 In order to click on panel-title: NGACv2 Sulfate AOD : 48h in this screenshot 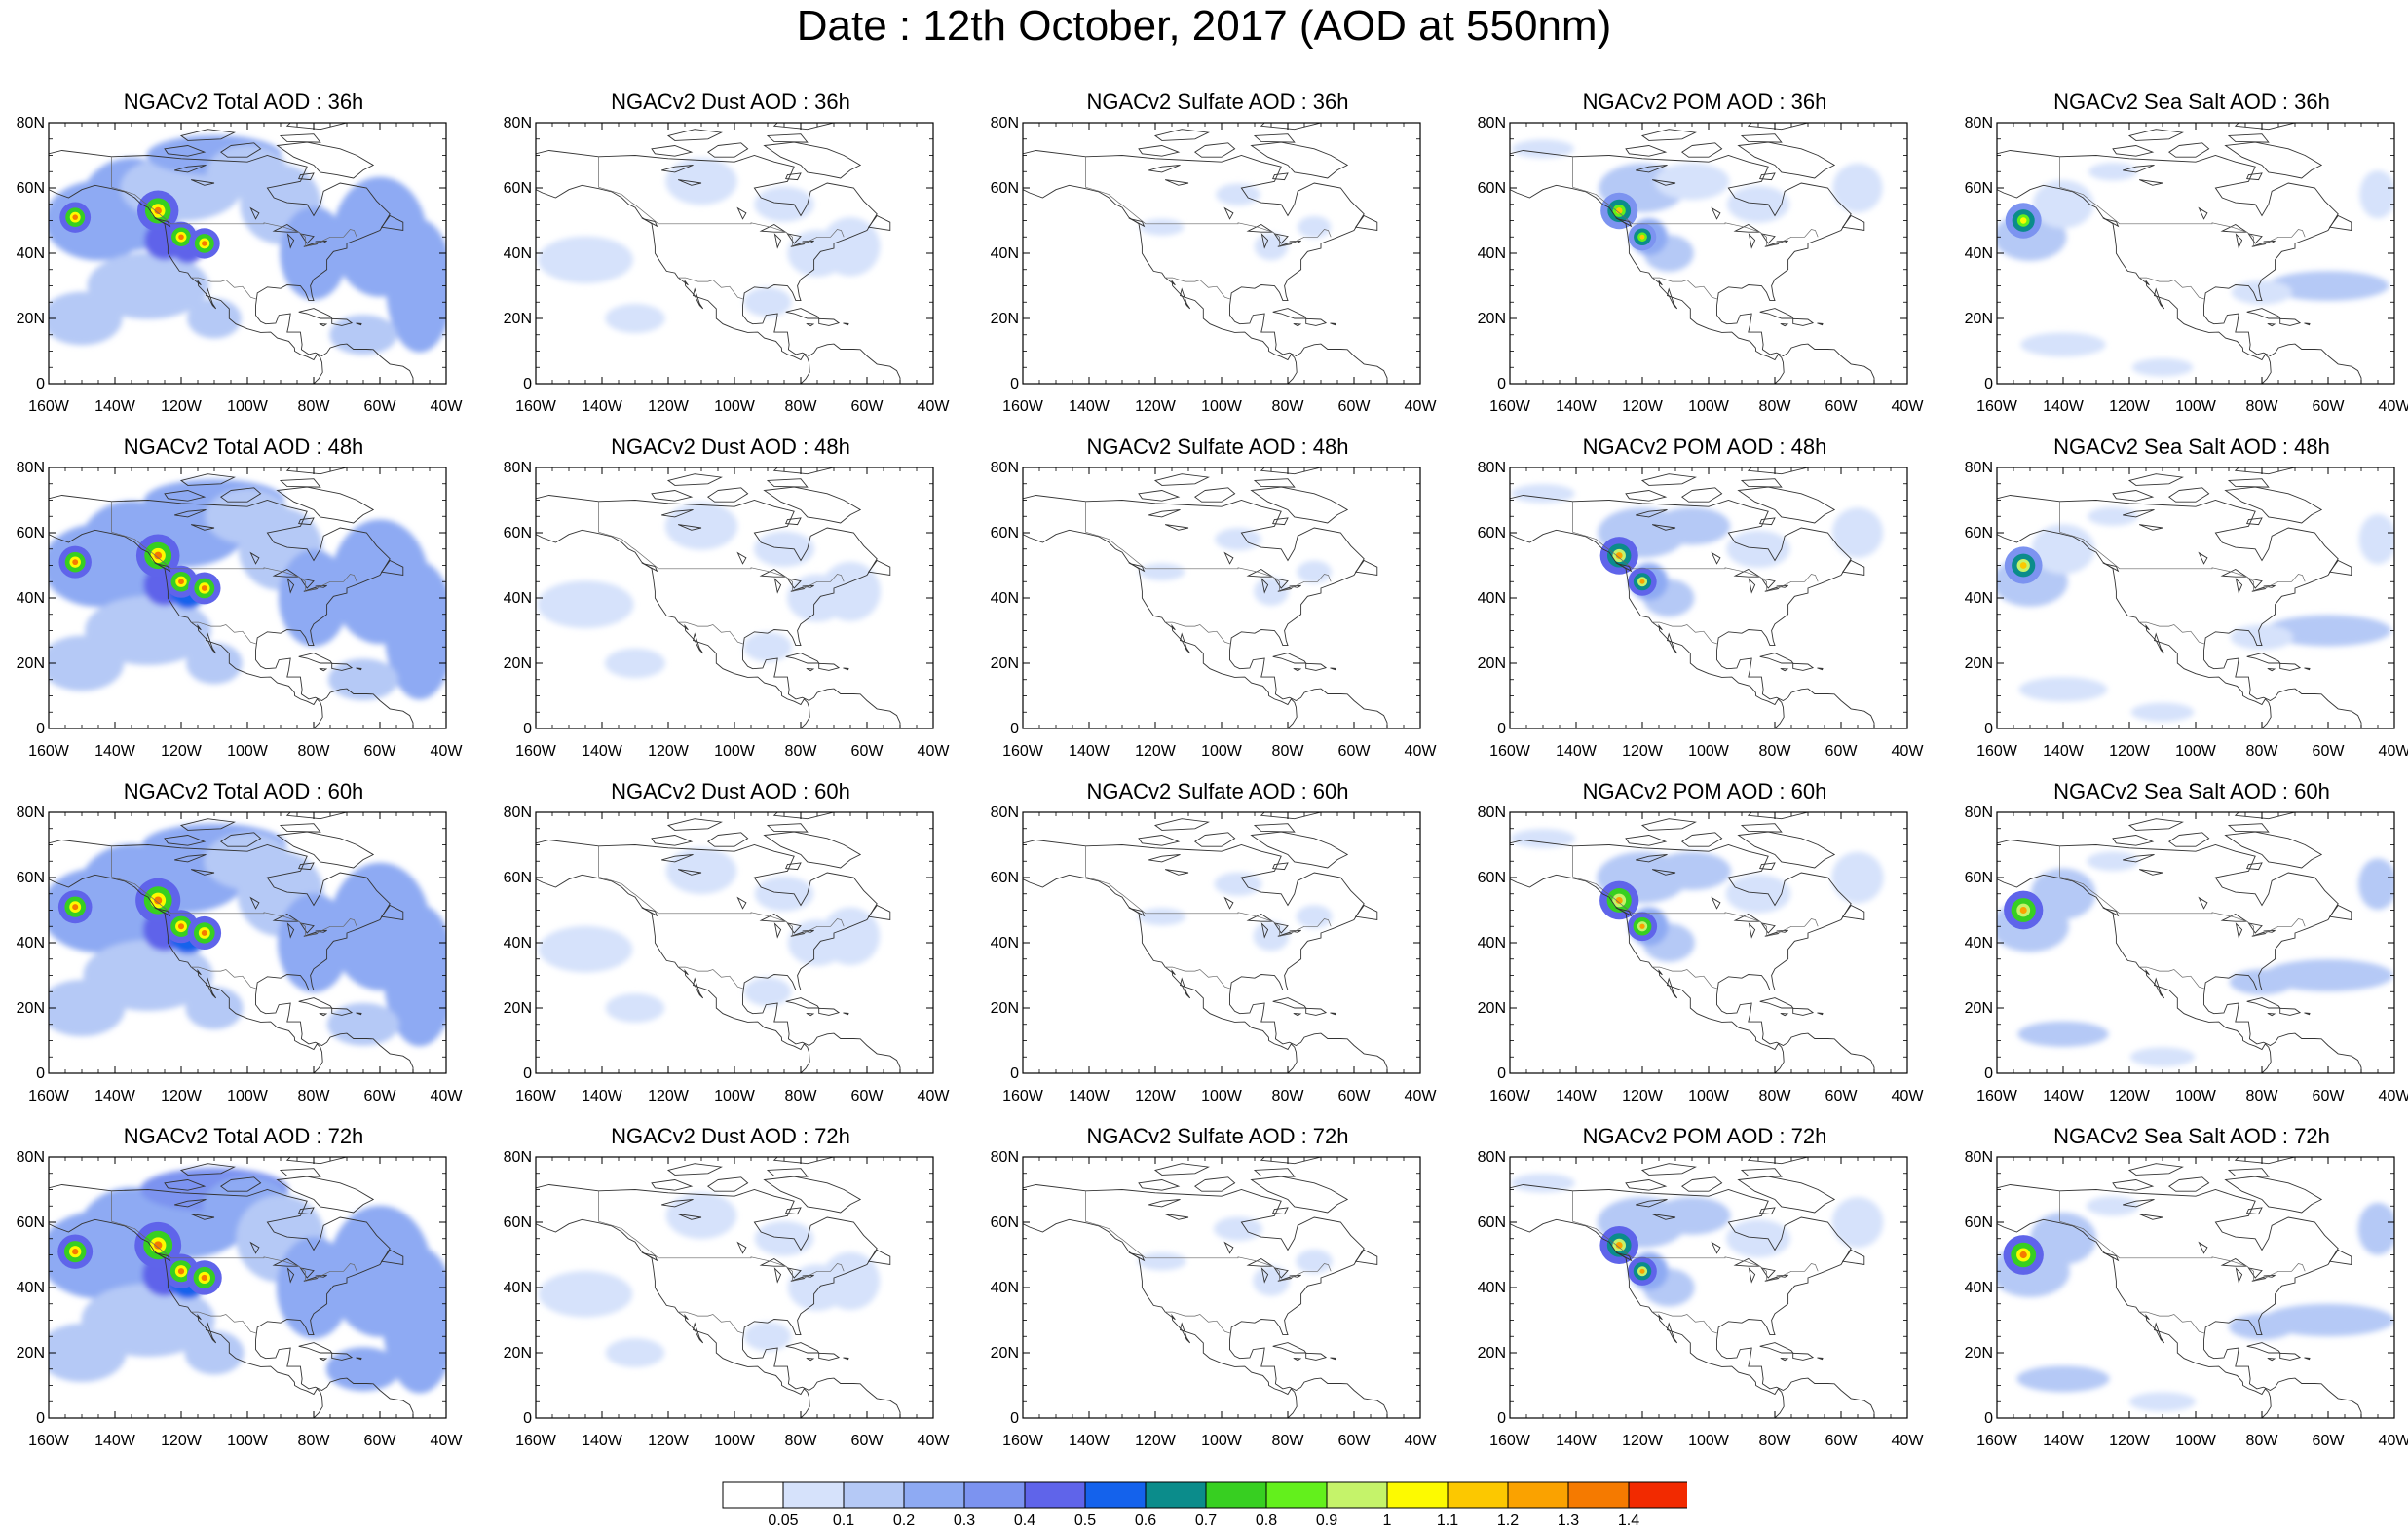, I will do `click(1217, 446)`.